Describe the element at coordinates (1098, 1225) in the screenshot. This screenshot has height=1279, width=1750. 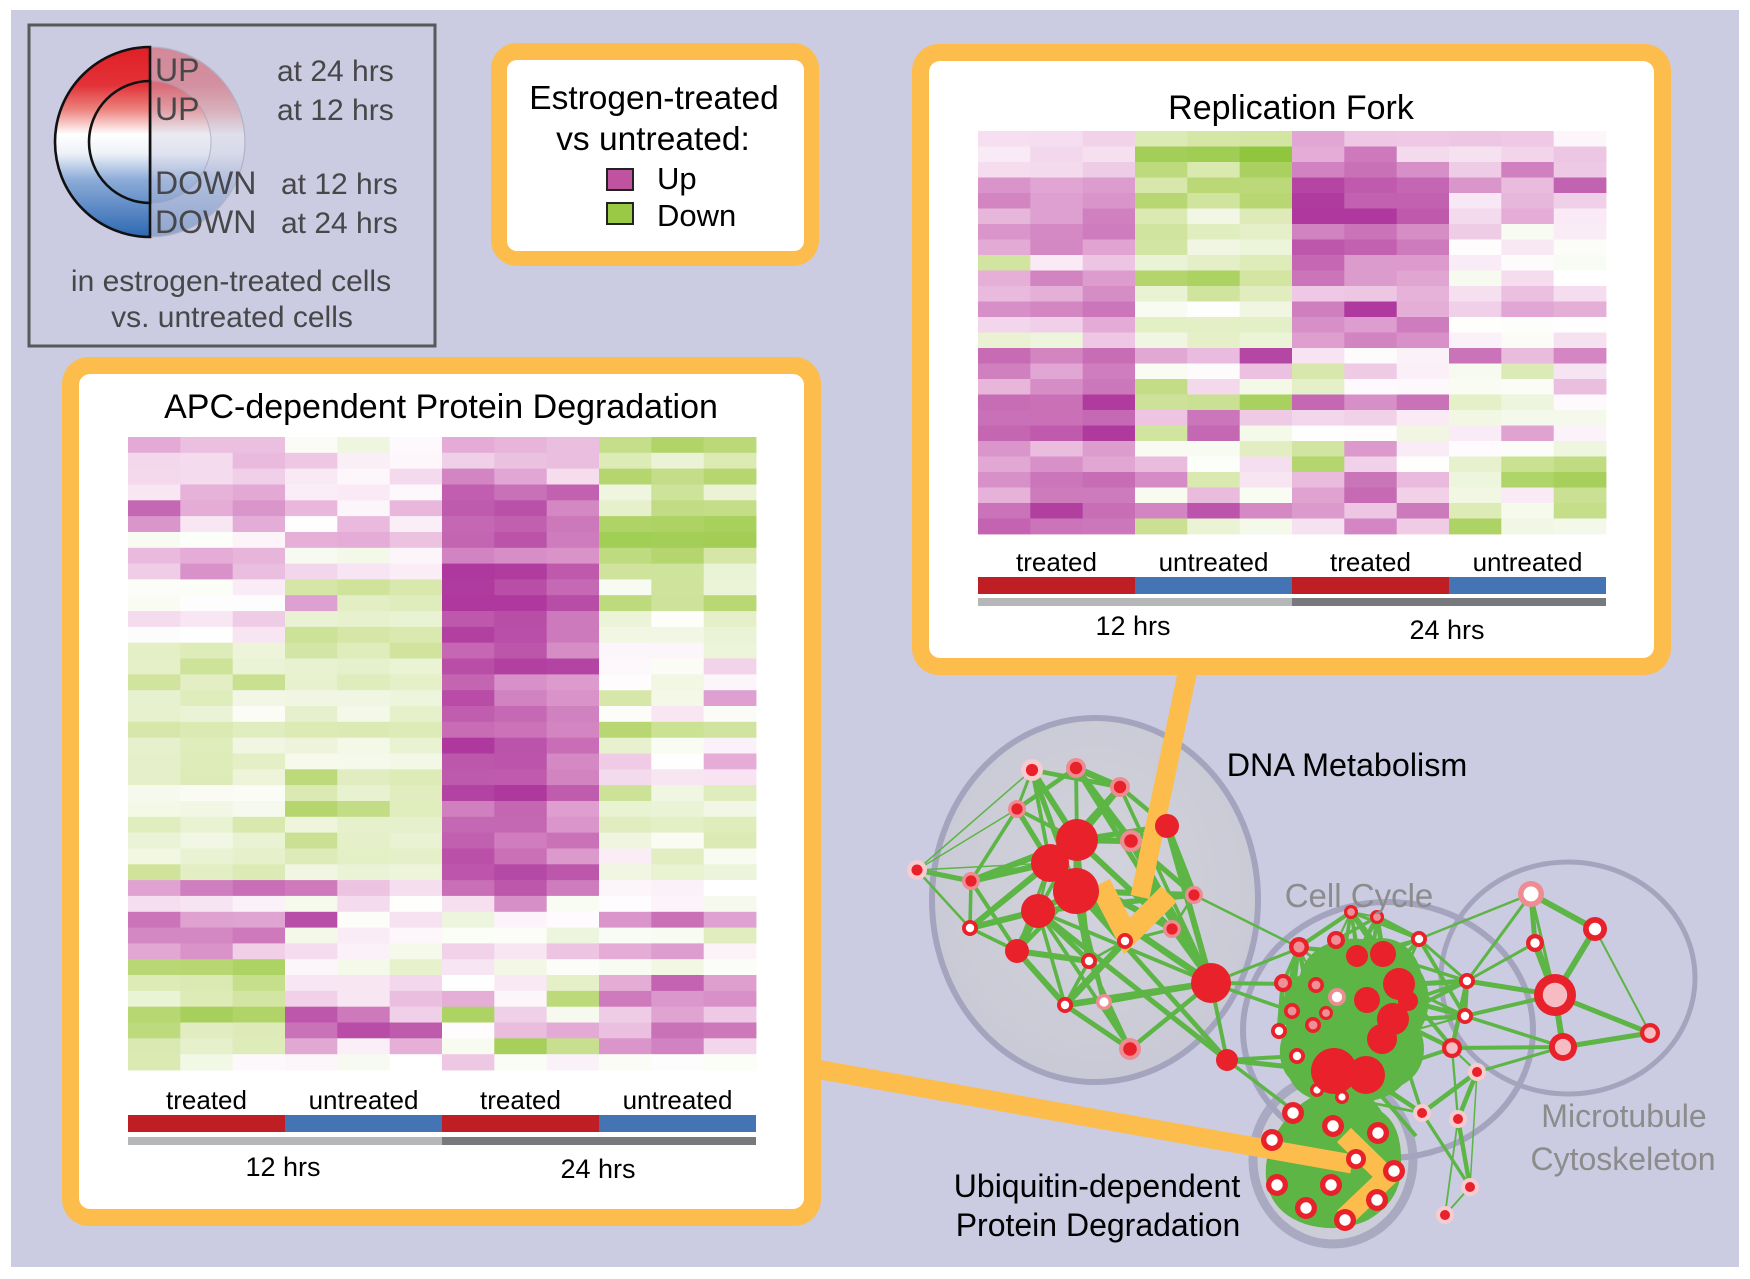
I see `svg-text: Protein Degradation` at that location.